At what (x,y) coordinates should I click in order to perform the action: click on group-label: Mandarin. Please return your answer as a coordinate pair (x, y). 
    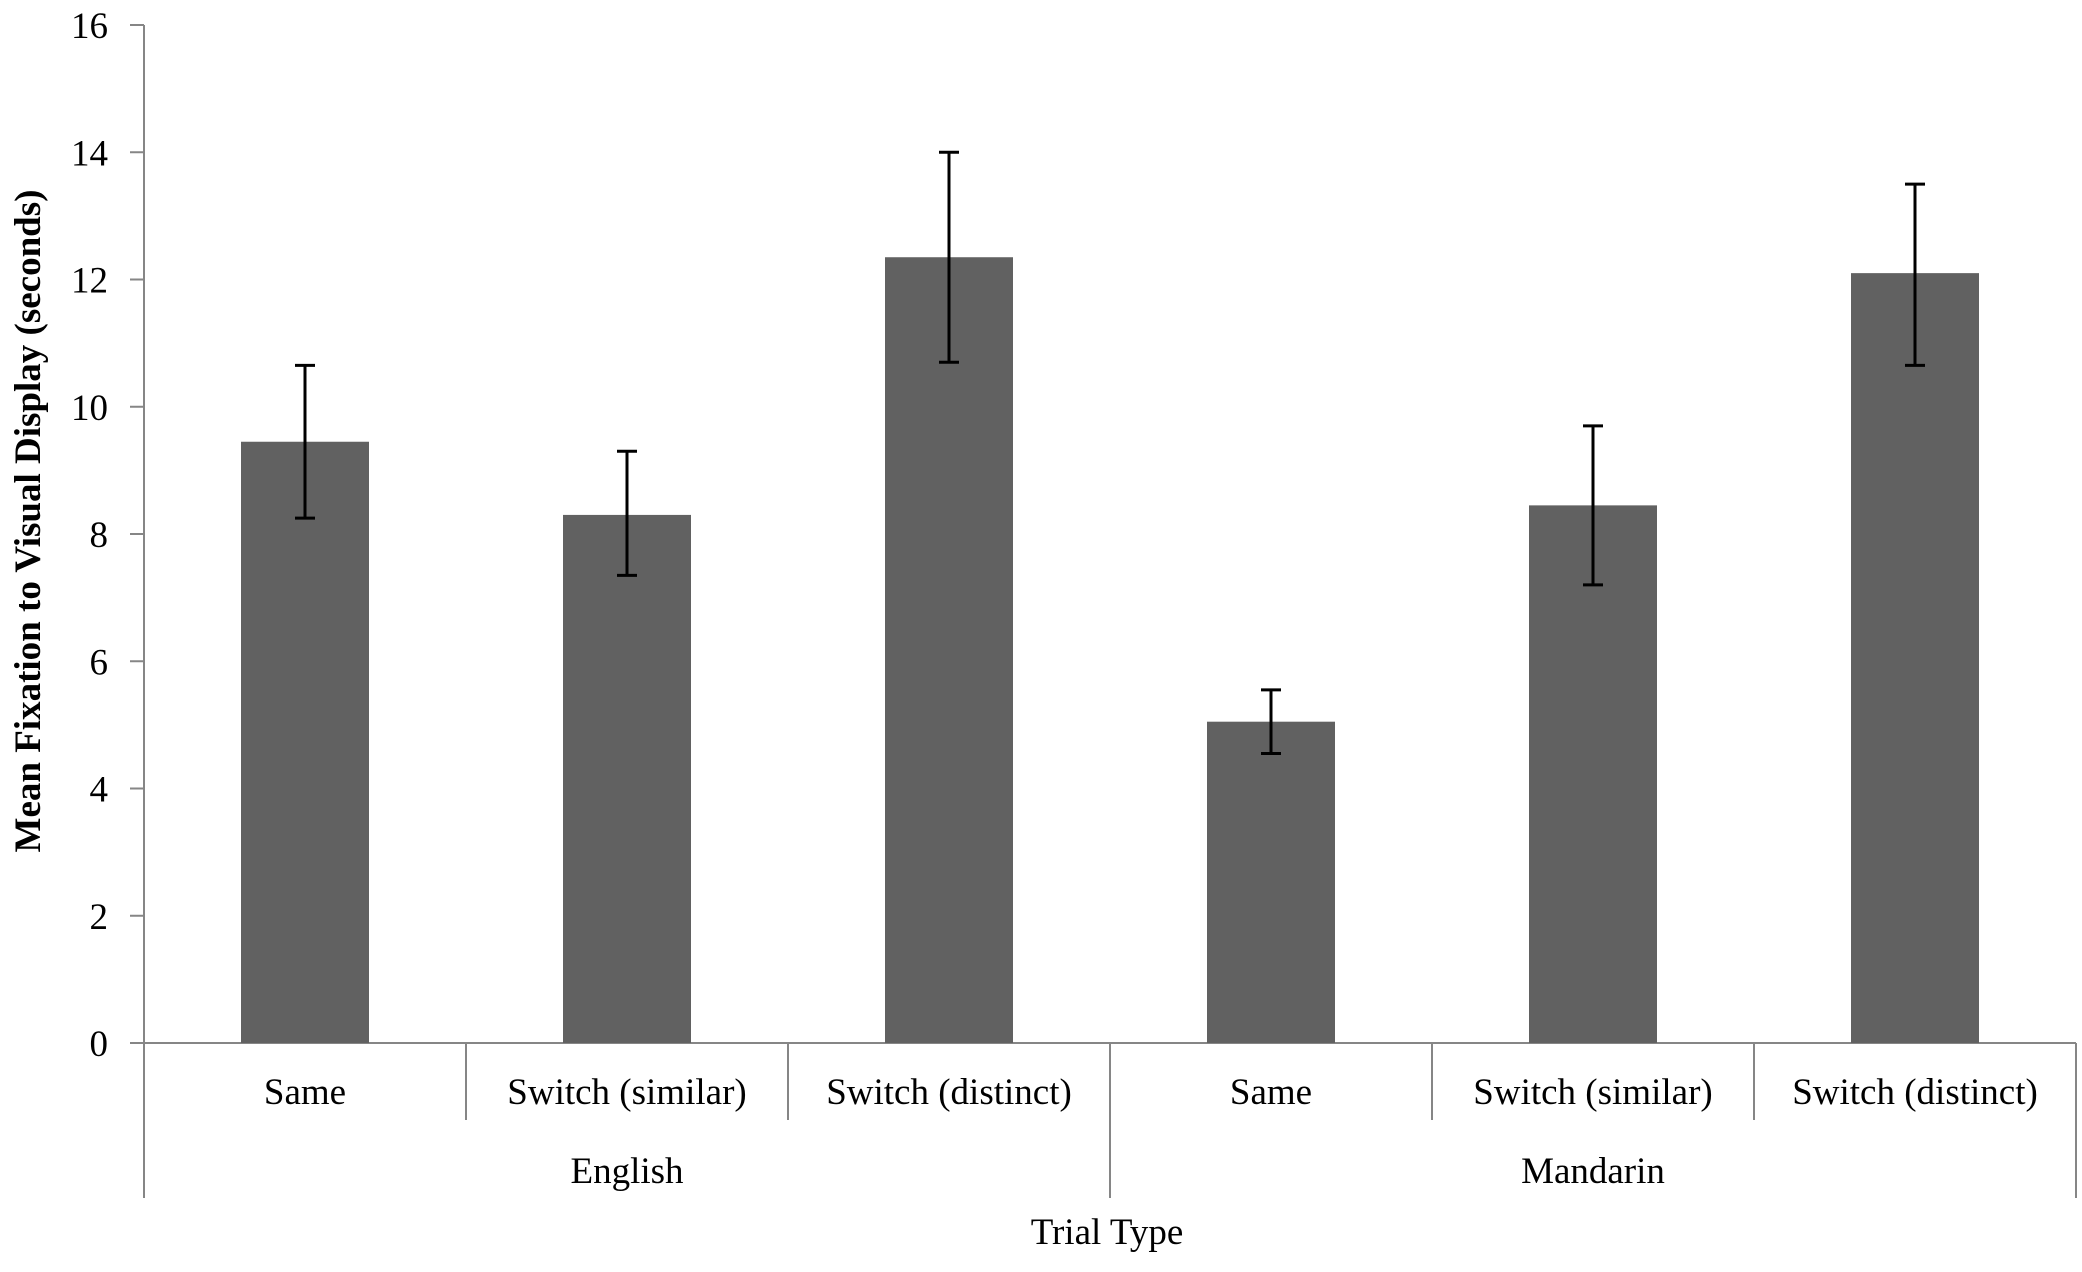
    Looking at the image, I should click on (1593, 1171).